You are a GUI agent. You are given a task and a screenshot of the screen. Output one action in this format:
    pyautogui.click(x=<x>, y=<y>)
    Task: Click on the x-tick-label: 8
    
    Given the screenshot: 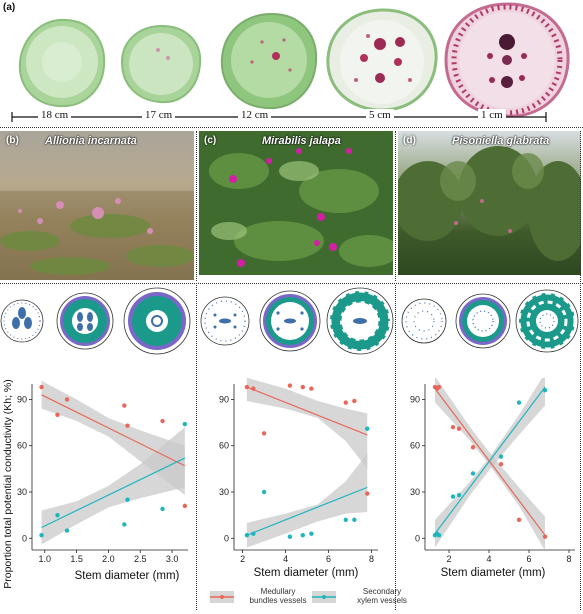 What is the action you would take?
    pyautogui.click(x=568, y=559)
    